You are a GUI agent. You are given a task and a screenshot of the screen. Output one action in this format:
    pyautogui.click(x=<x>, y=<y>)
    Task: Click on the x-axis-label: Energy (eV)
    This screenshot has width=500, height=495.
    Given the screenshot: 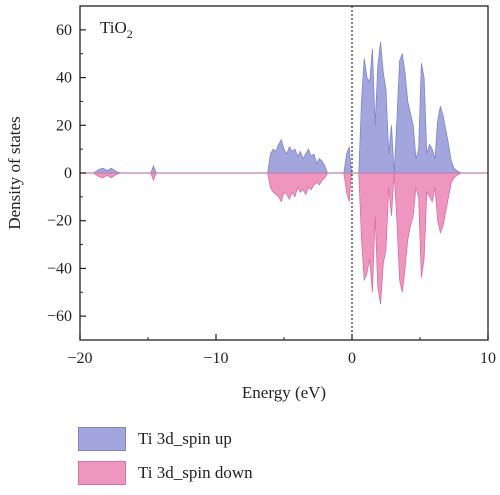 What is the action you would take?
    pyautogui.click(x=284, y=392)
    